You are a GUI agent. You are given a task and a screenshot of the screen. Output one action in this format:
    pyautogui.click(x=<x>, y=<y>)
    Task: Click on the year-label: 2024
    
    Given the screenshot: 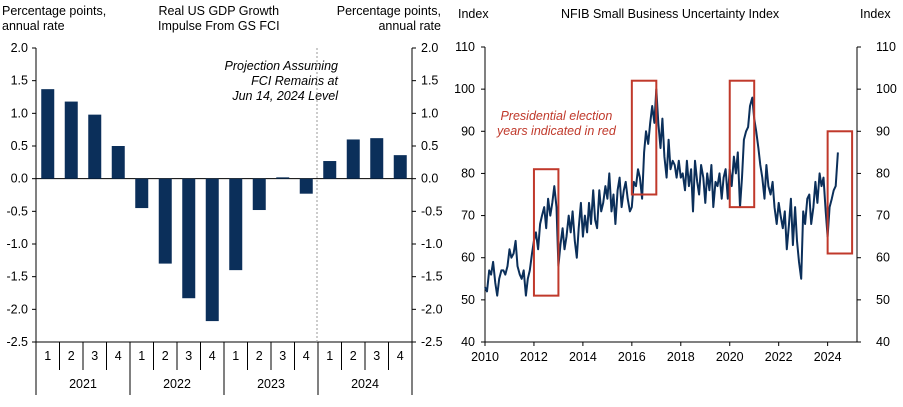 What is the action you would take?
    pyautogui.click(x=365, y=384)
    